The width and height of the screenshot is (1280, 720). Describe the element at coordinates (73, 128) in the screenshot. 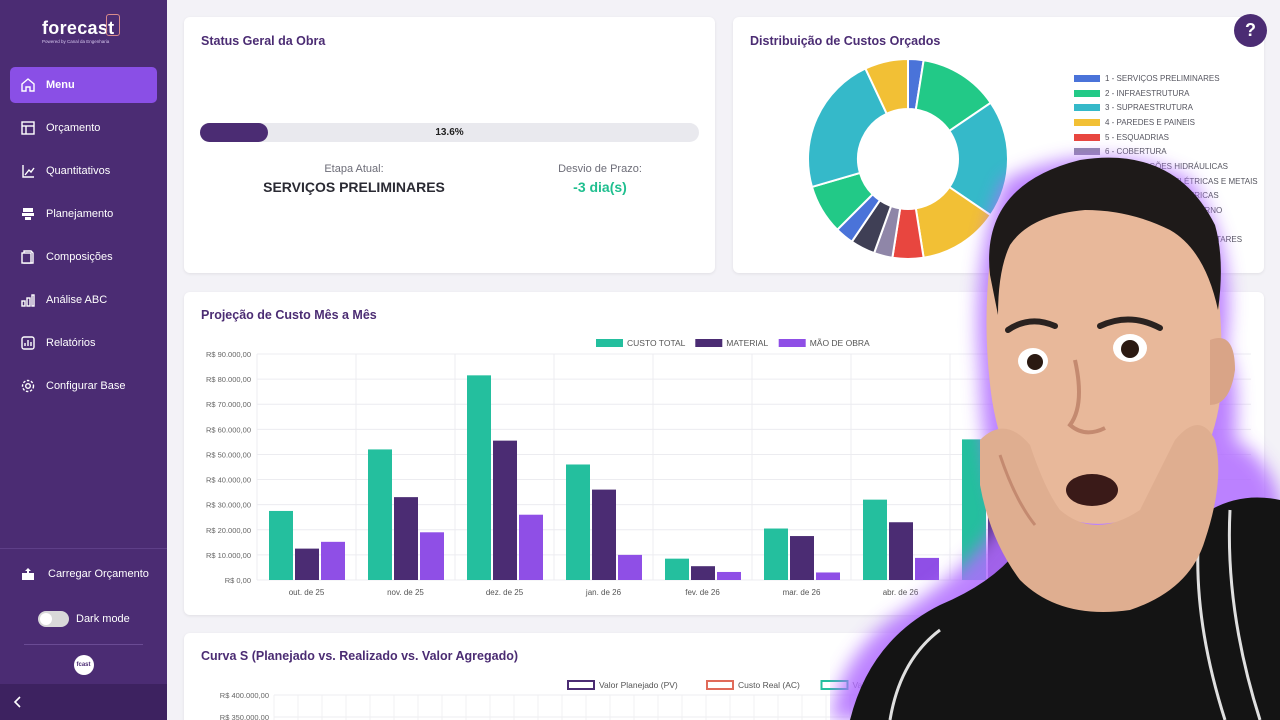

I see `sidebar-item-label: Orçamento` at that location.